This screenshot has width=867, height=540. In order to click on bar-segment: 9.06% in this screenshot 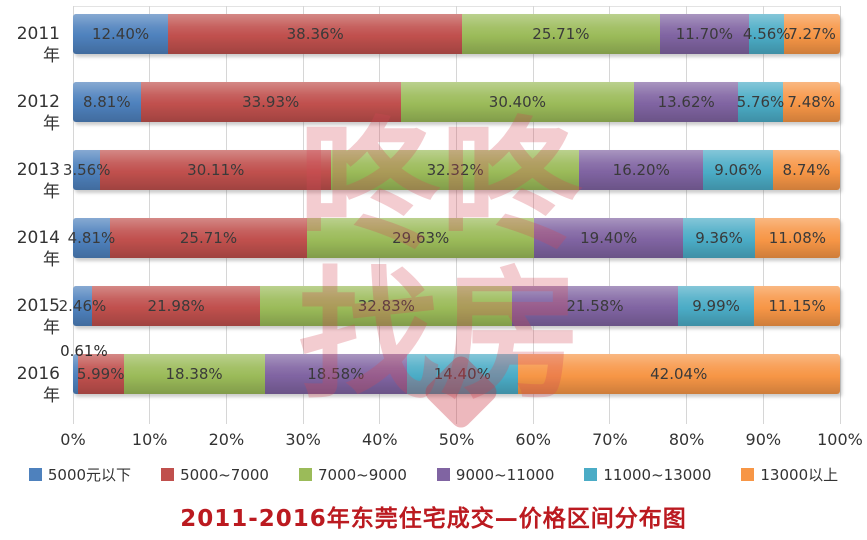, I will do `click(738, 170)`.